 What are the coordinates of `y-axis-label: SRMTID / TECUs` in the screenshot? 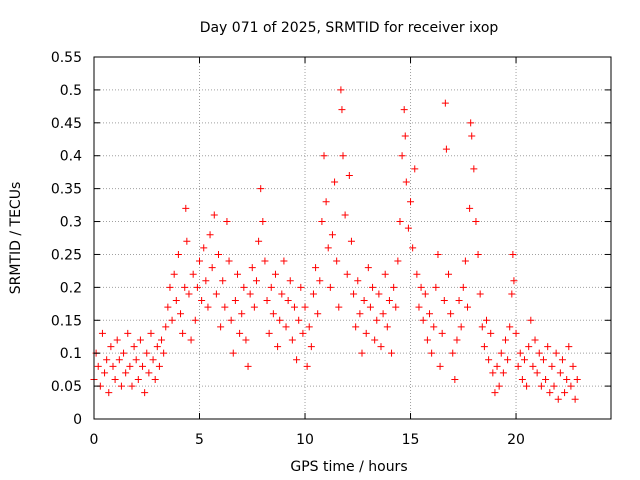 It's located at (16, 238).